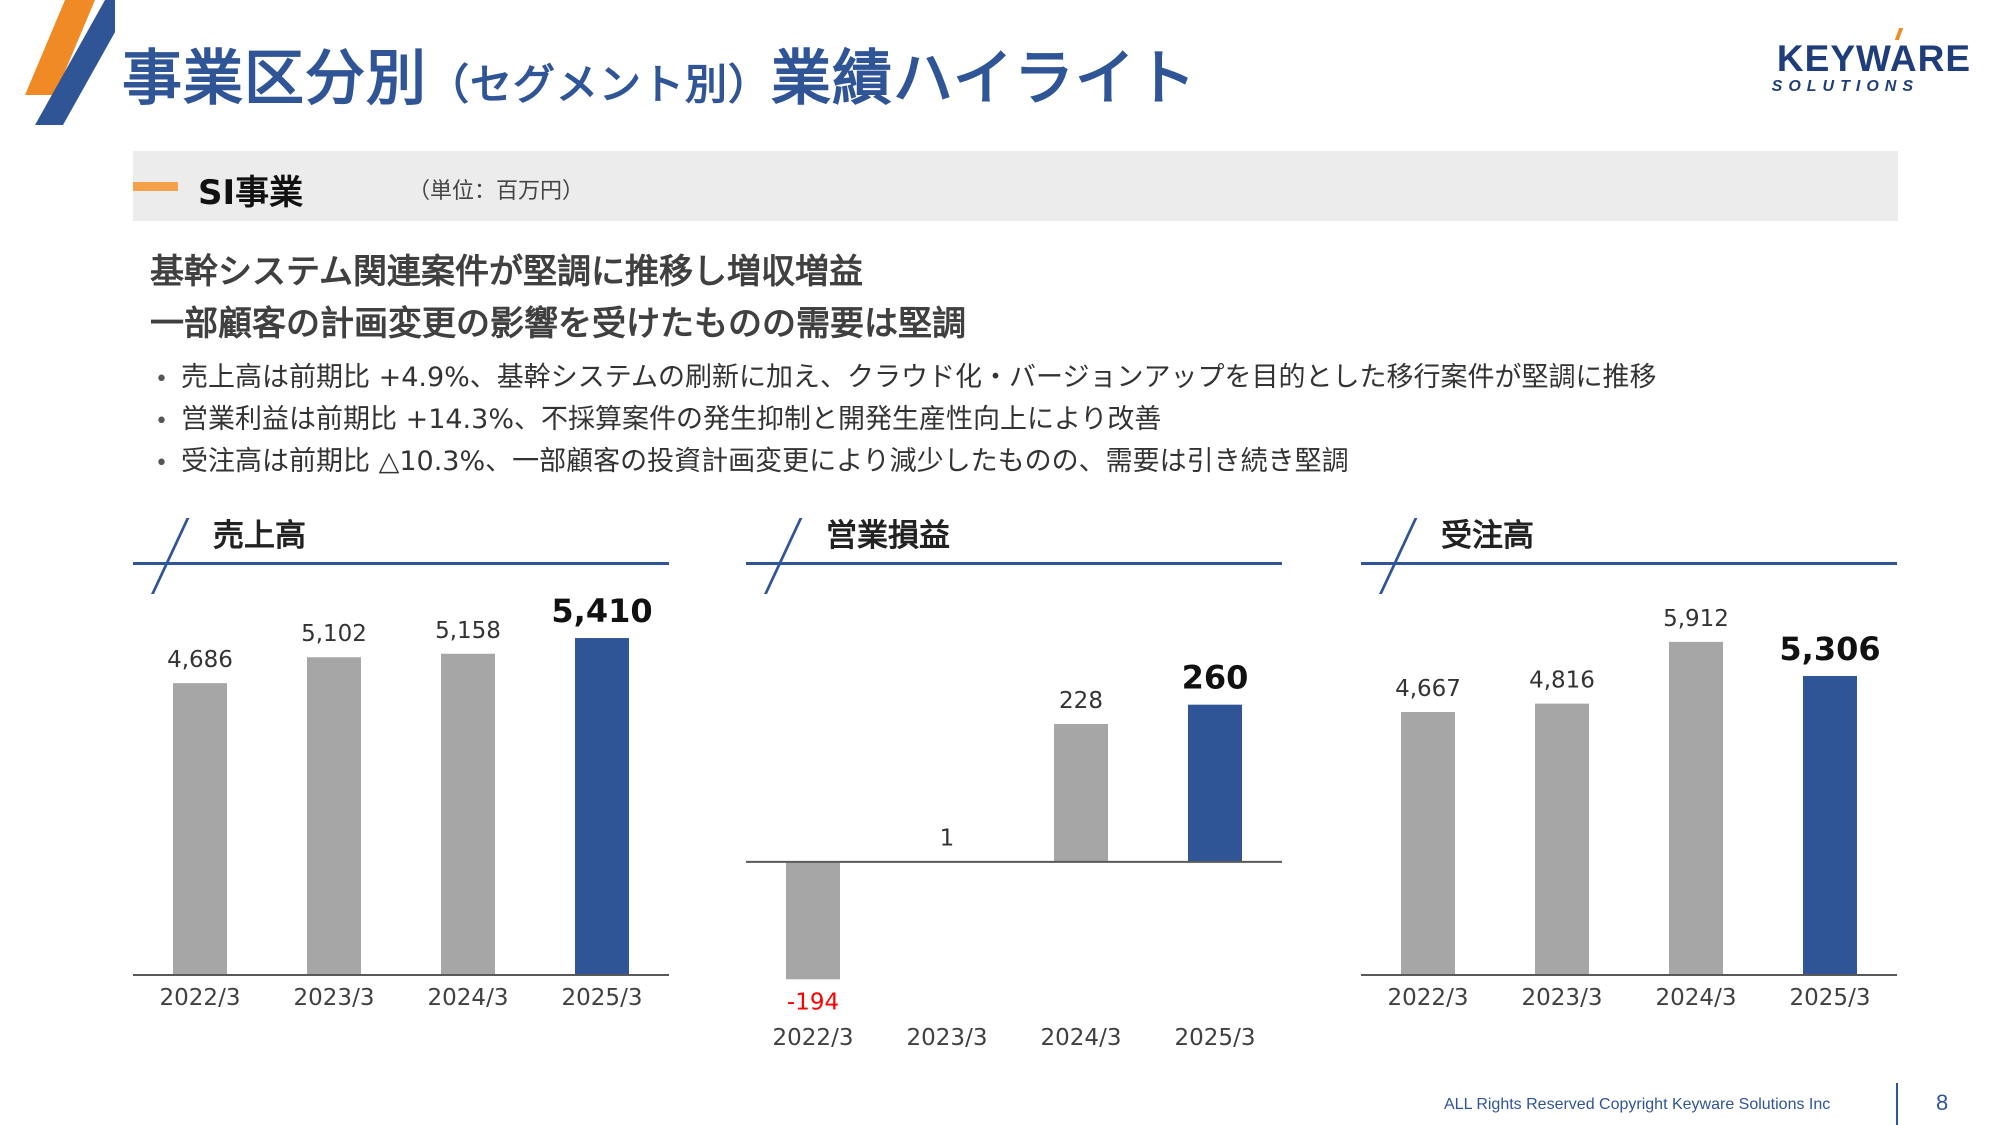 The image size is (2001, 1125). Describe the element at coordinates (506, 272) in the screenshot. I see `headline-1: 基幹システム関連案件が堅調に推移し増収増益` at that location.